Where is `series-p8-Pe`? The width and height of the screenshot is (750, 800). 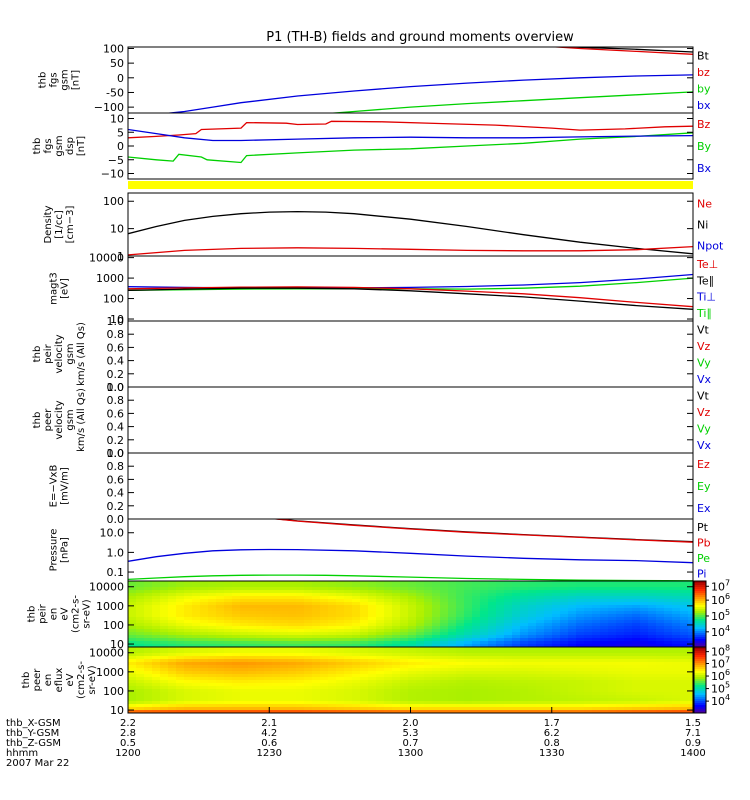
series-p8-Pe is located at coordinates (410, 577).